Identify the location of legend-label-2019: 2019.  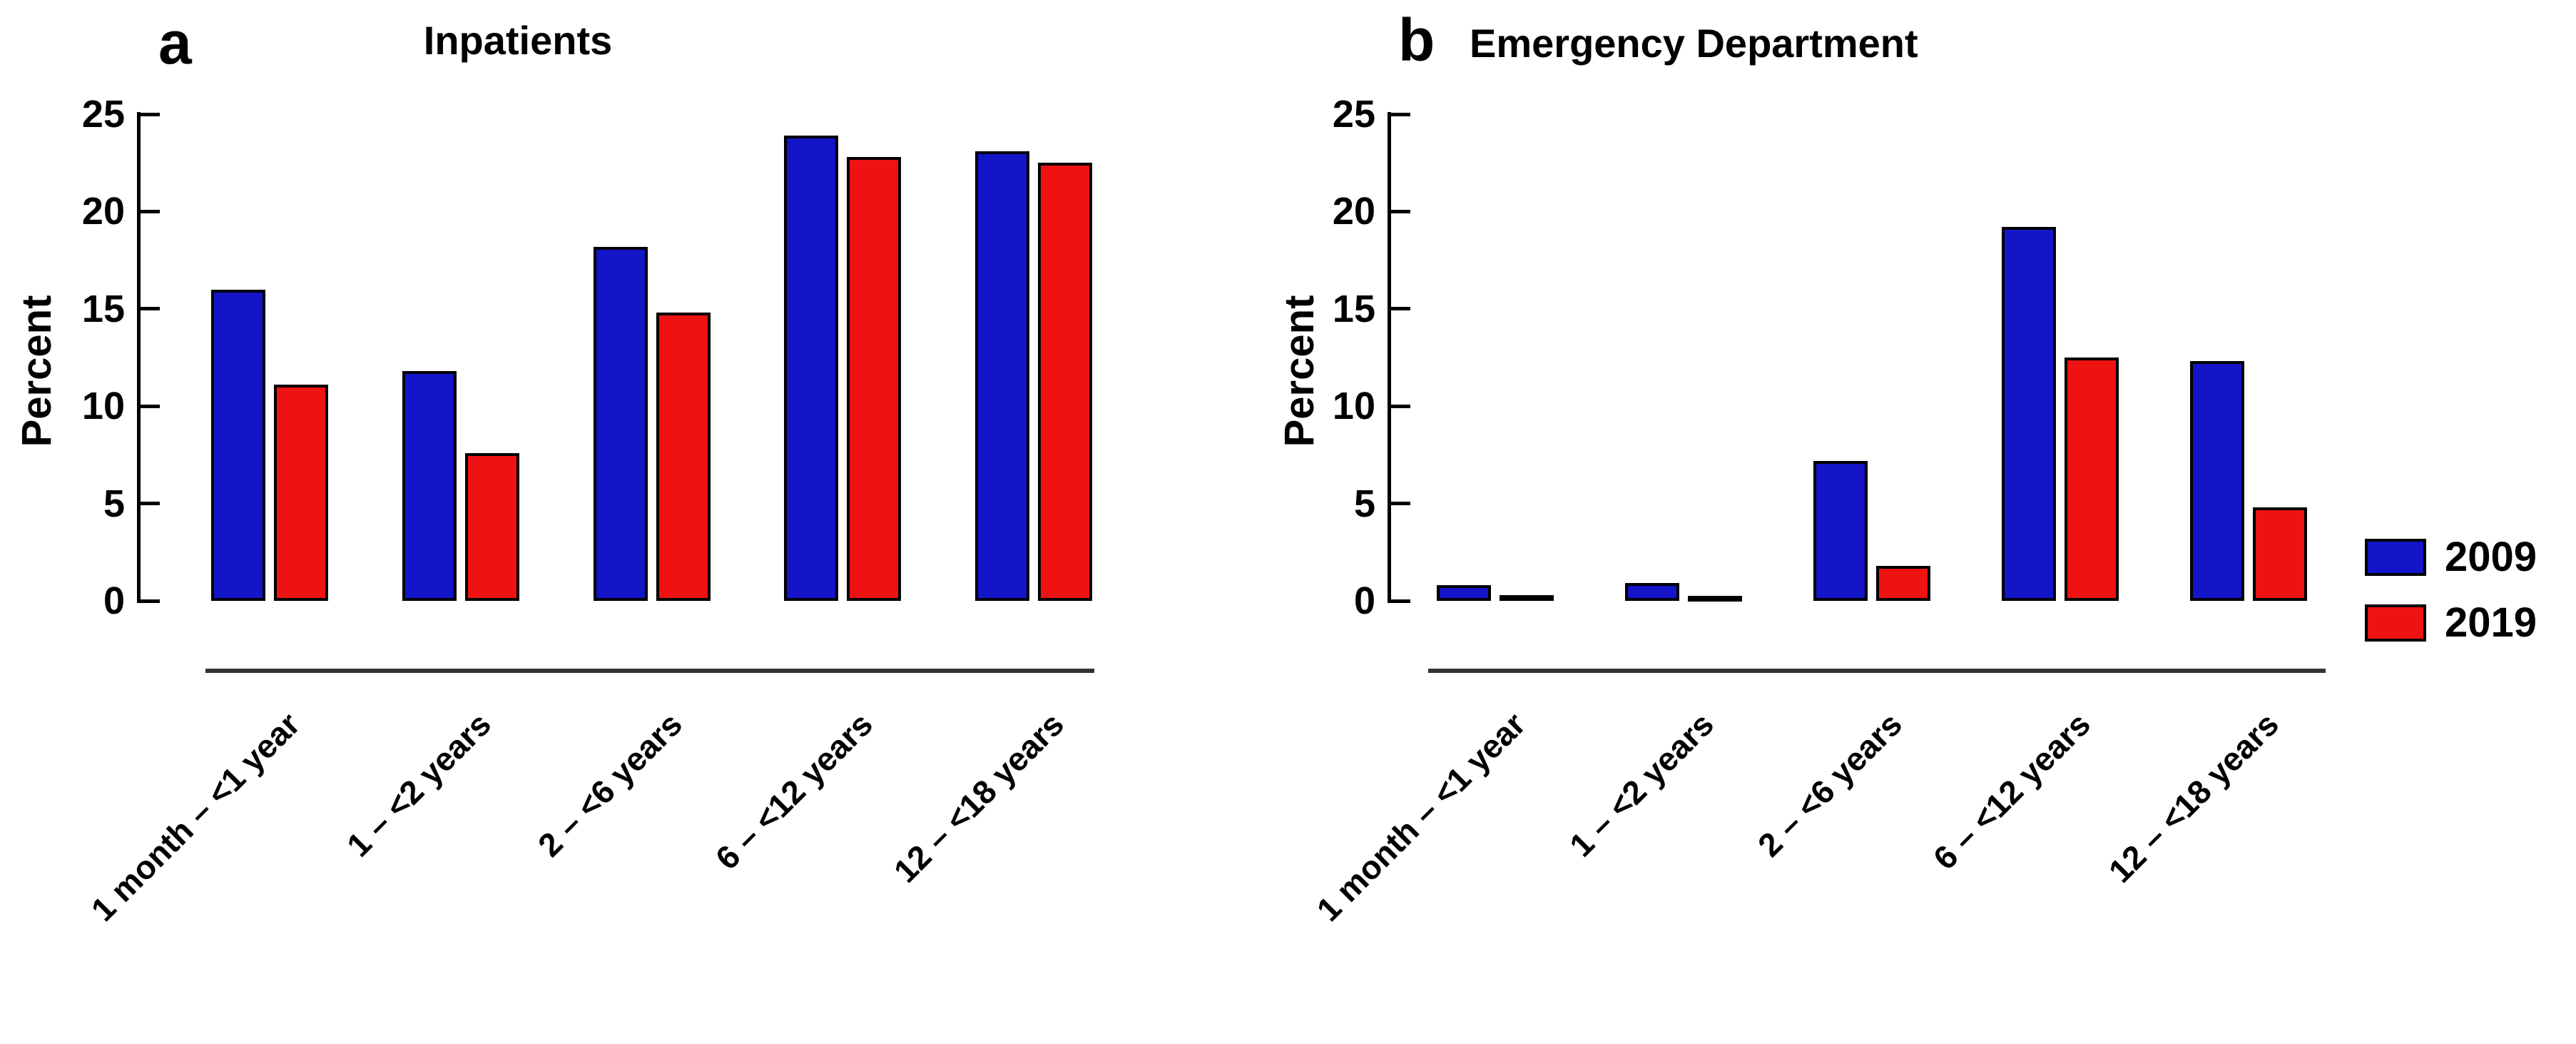
(2491, 622).